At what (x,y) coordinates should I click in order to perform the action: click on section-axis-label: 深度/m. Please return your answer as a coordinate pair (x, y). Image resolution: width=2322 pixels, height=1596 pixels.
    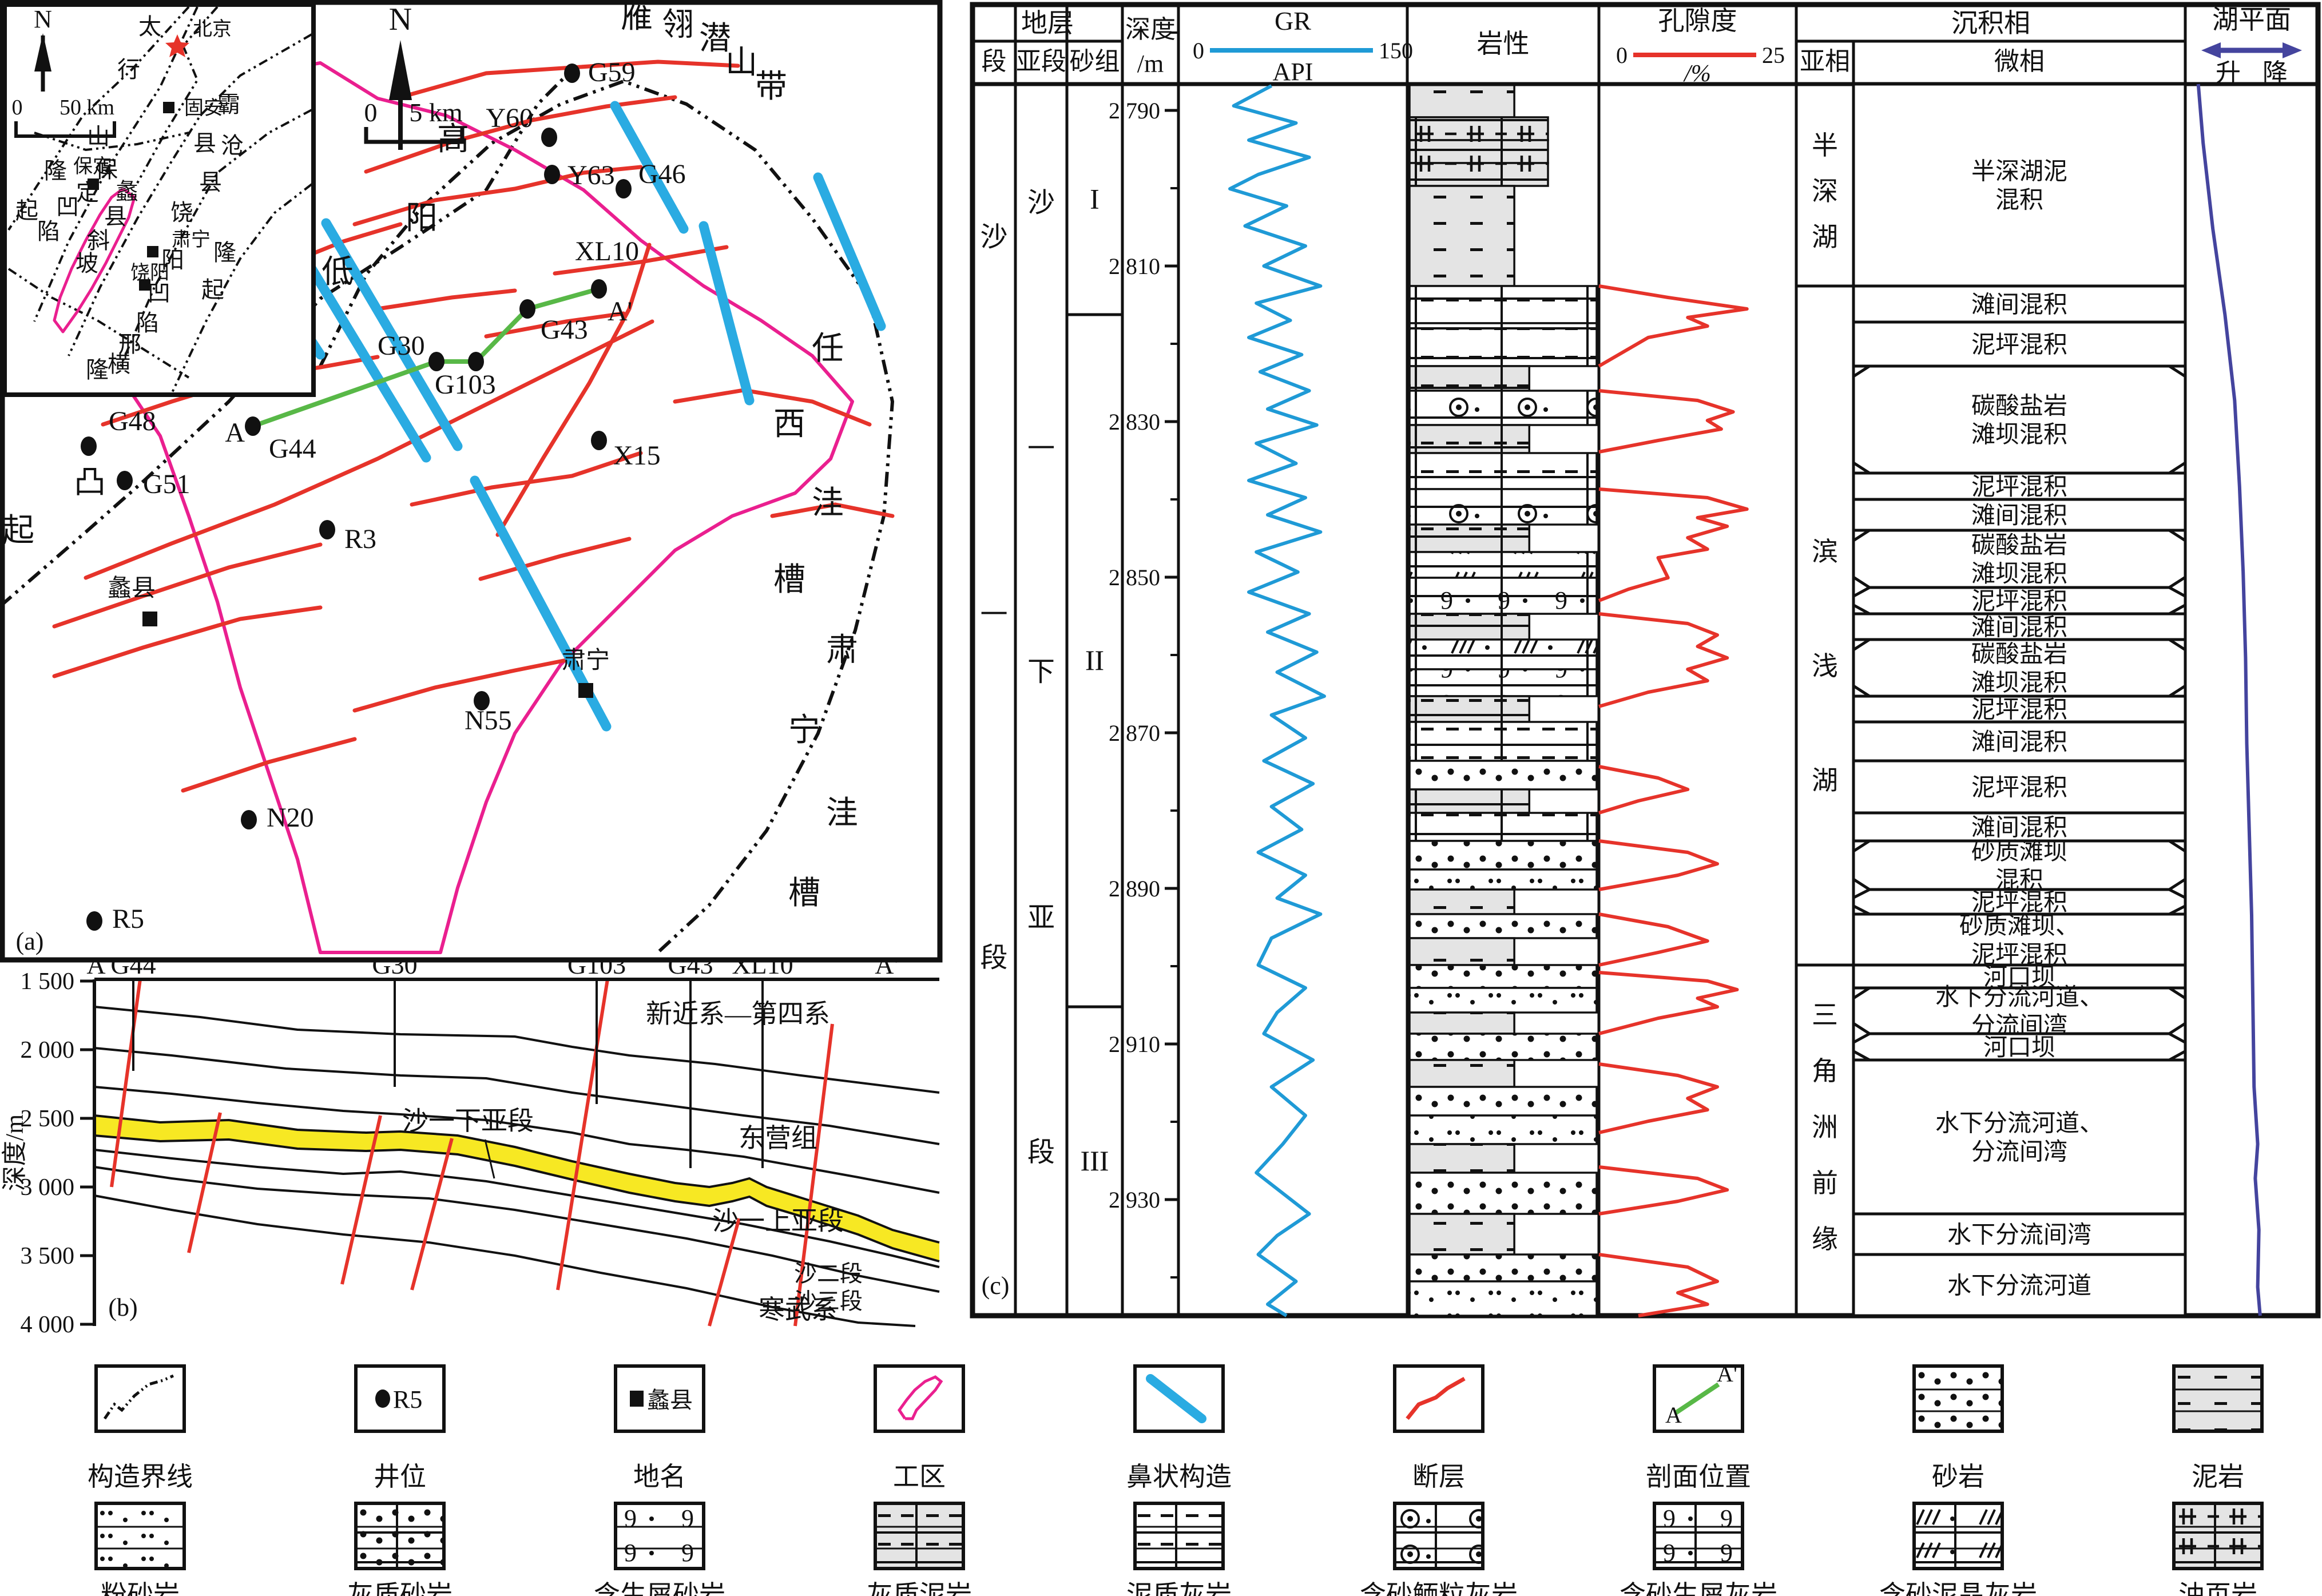
    Looking at the image, I should click on (15, 1152).